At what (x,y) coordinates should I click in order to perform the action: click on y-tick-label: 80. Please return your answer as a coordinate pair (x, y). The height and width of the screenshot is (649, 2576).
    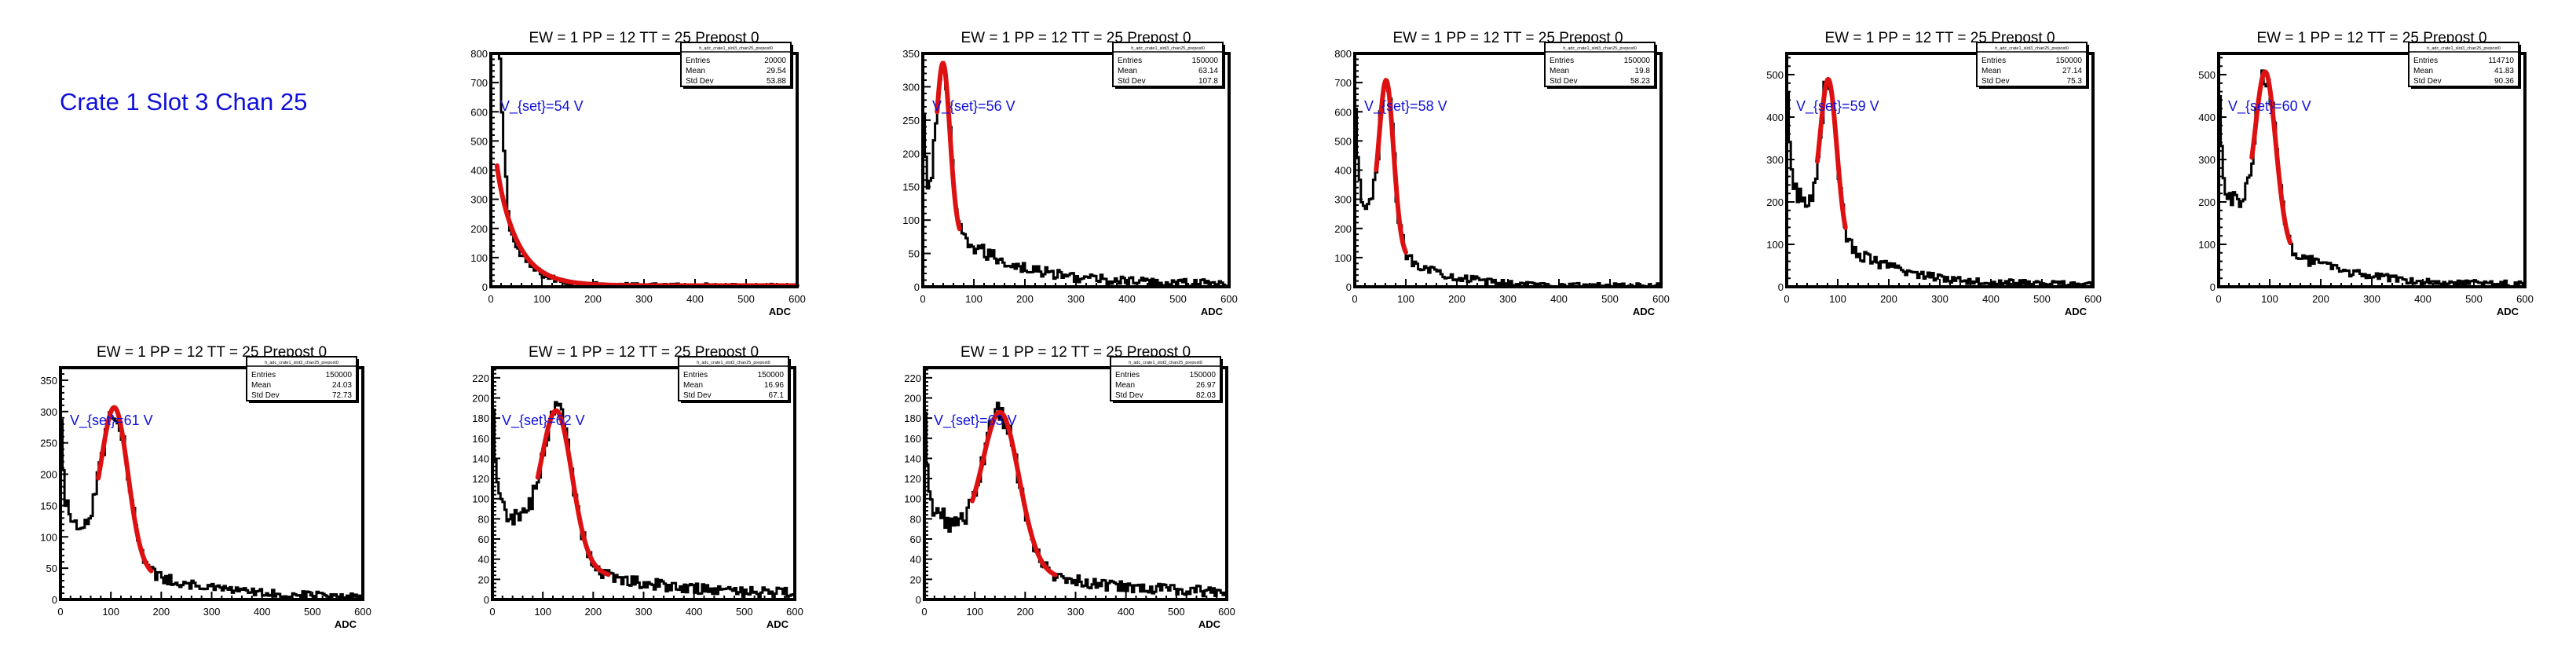
    Looking at the image, I should click on (483, 519).